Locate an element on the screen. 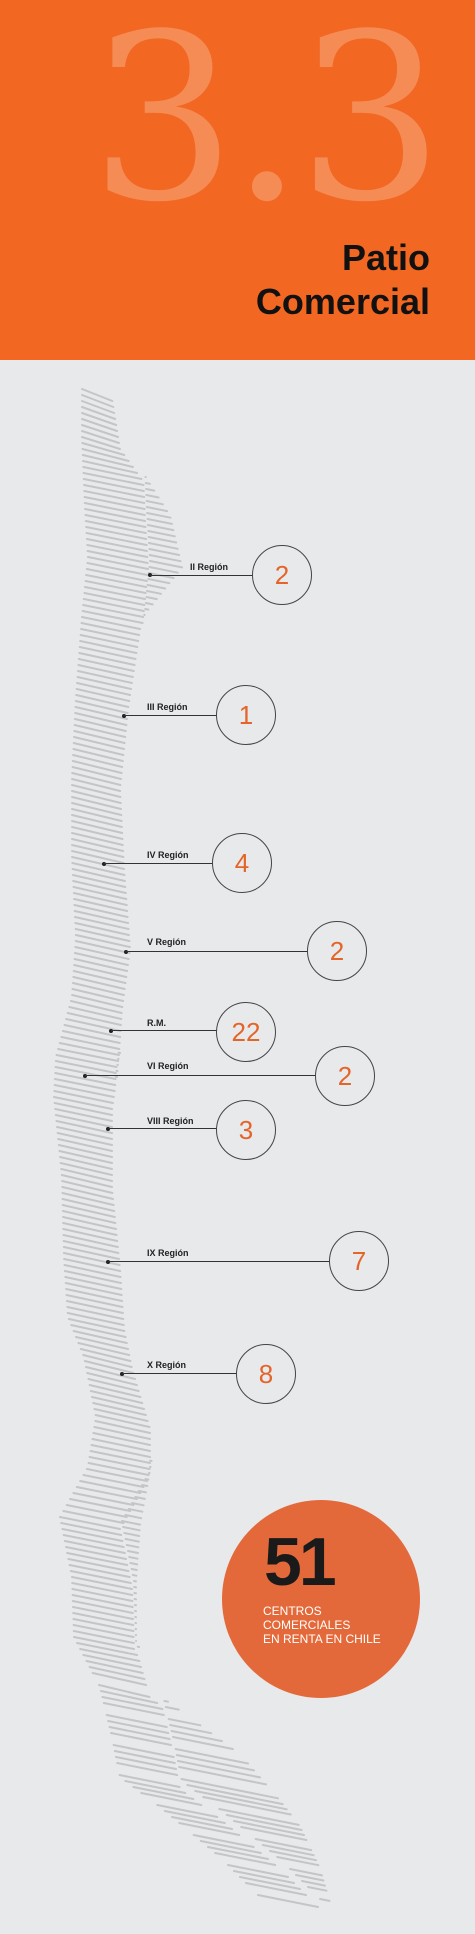 The height and width of the screenshot is (1934, 475). total-caption: CENTROS COMERCIALES EN RENTA EN CHILE is located at coordinates (322, 1625).